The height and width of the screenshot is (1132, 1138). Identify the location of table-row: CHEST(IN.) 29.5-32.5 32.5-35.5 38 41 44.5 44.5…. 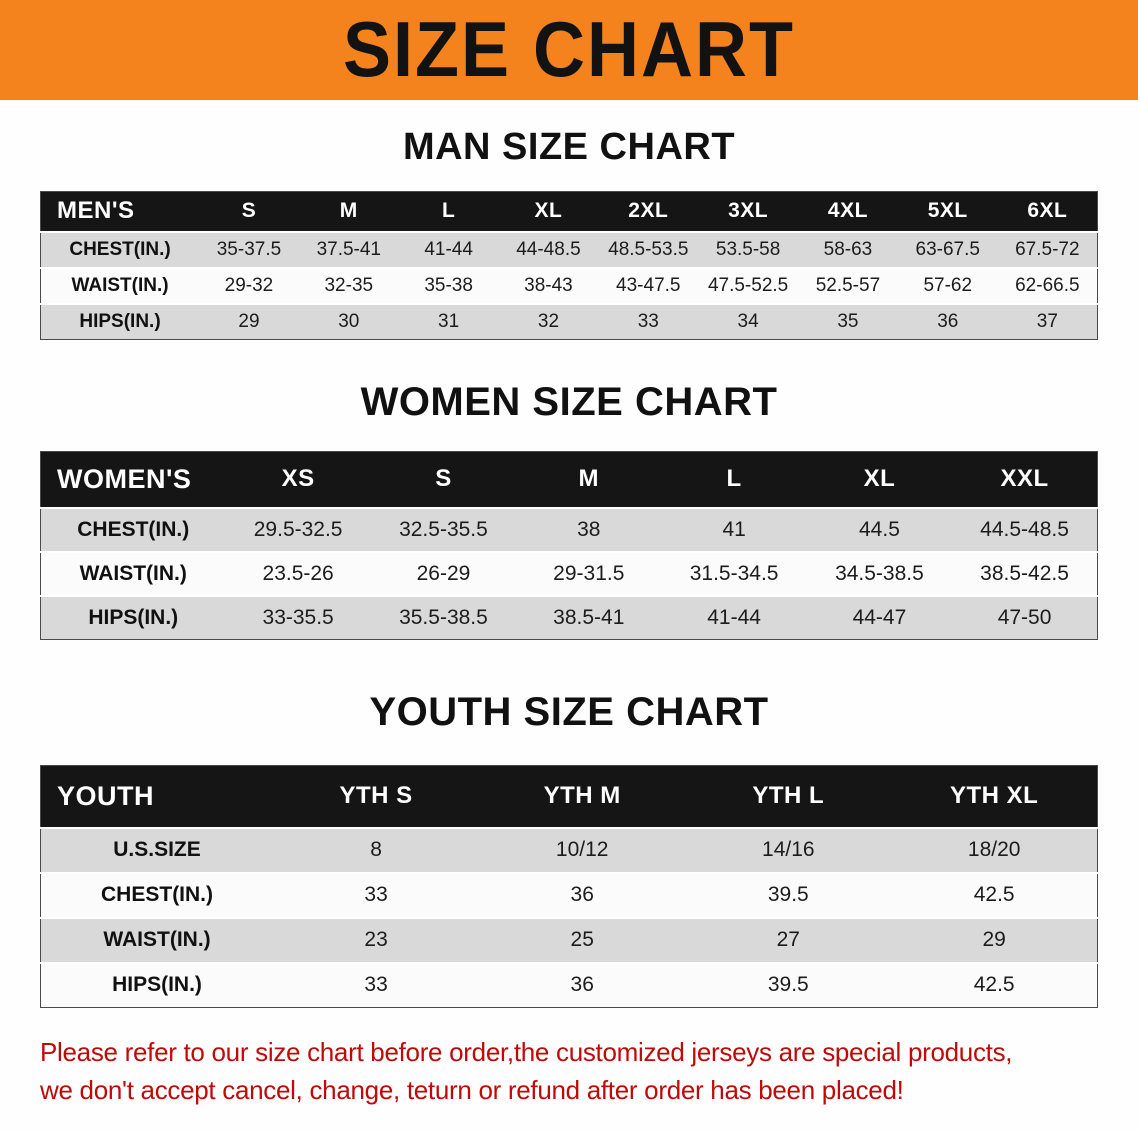
(569, 529).